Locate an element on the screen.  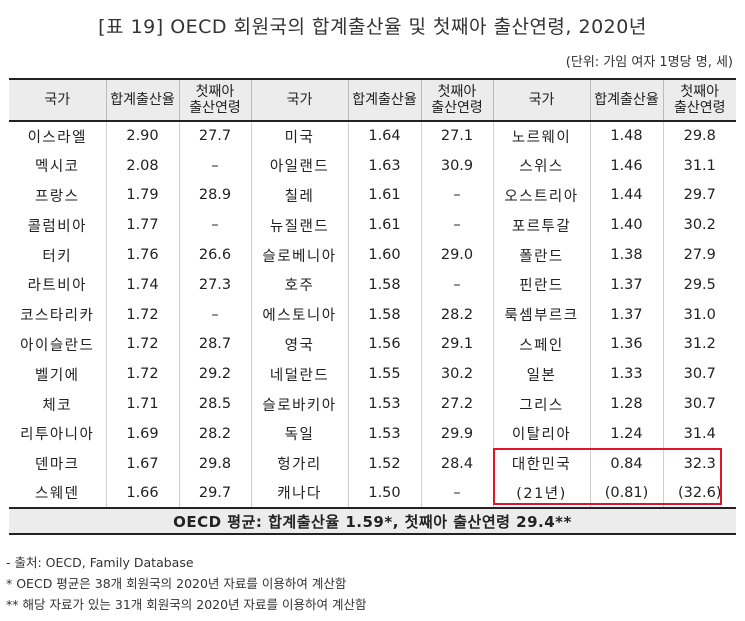
country-cell: 라트비아 is located at coordinates (57, 286).